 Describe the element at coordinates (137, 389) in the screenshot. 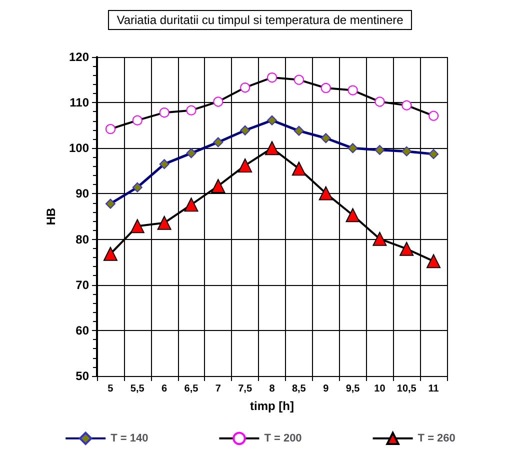

I see `x-tick-label: 5,5` at that location.